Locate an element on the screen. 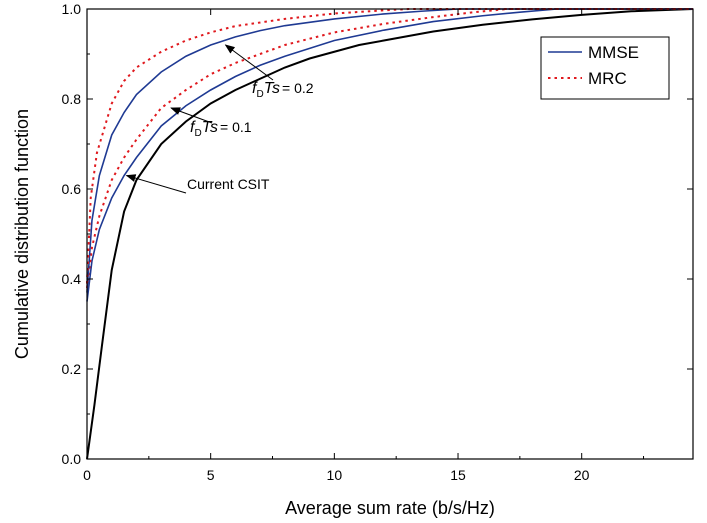 This screenshot has height=523, width=707. legend-box is located at coordinates (605, 68).